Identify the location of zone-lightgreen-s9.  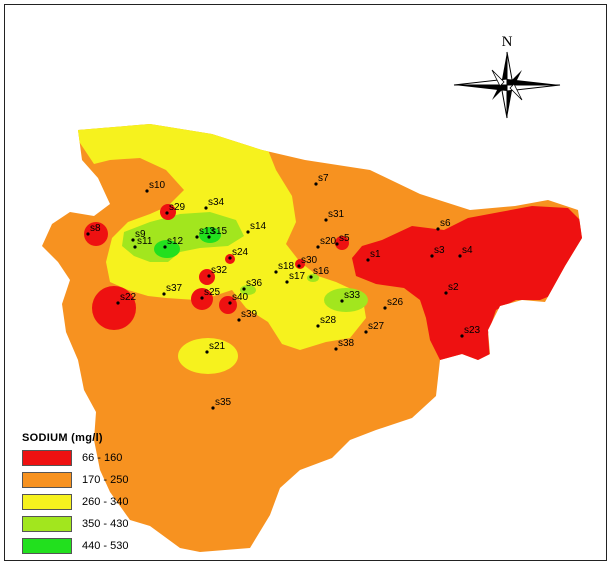
(183, 237).